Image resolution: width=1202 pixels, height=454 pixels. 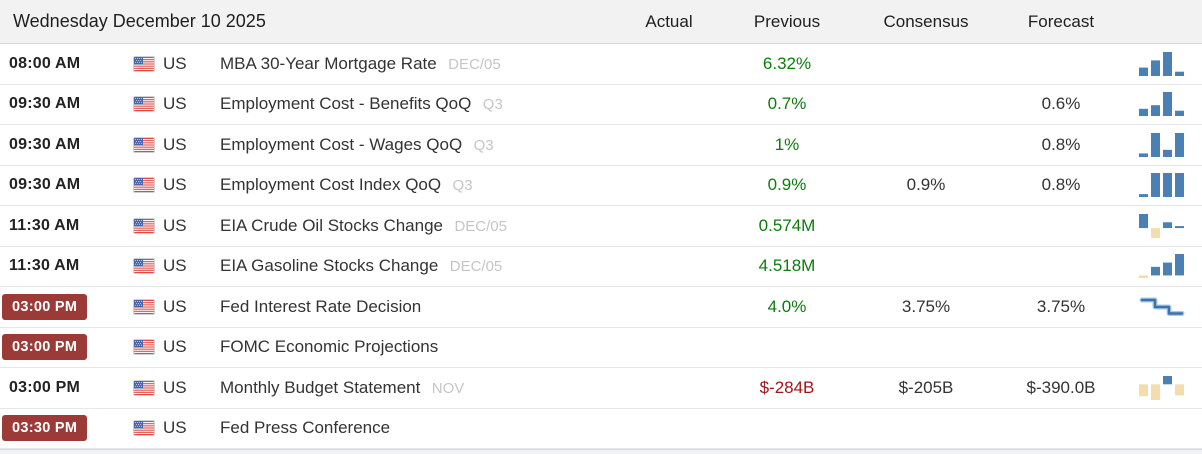 I want to click on event-link: Employment Cost - Benefits QoQ, so click(x=346, y=104).